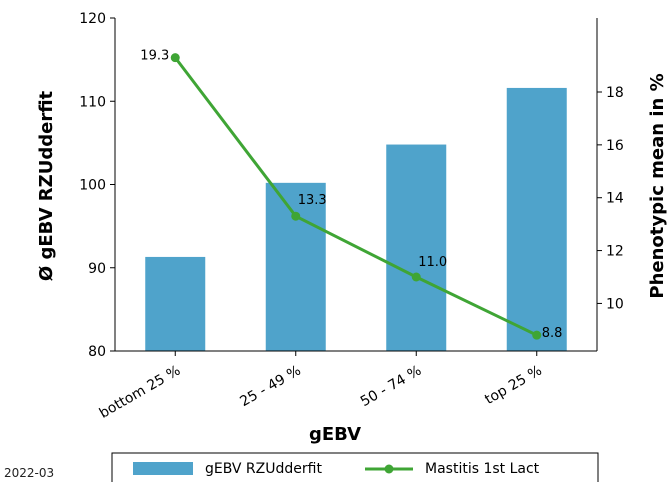 The width and height of the screenshot is (667, 482). I want to click on footer-date: 2022-03, so click(29, 473).